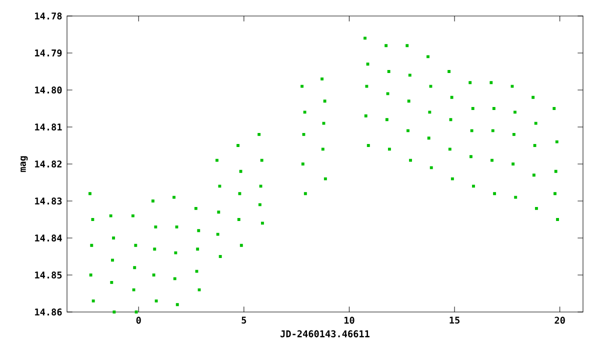  What do you see at coordinates (48, 16) in the screenshot?
I see `y-tick-label: 14.78` at bounding box center [48, 16].